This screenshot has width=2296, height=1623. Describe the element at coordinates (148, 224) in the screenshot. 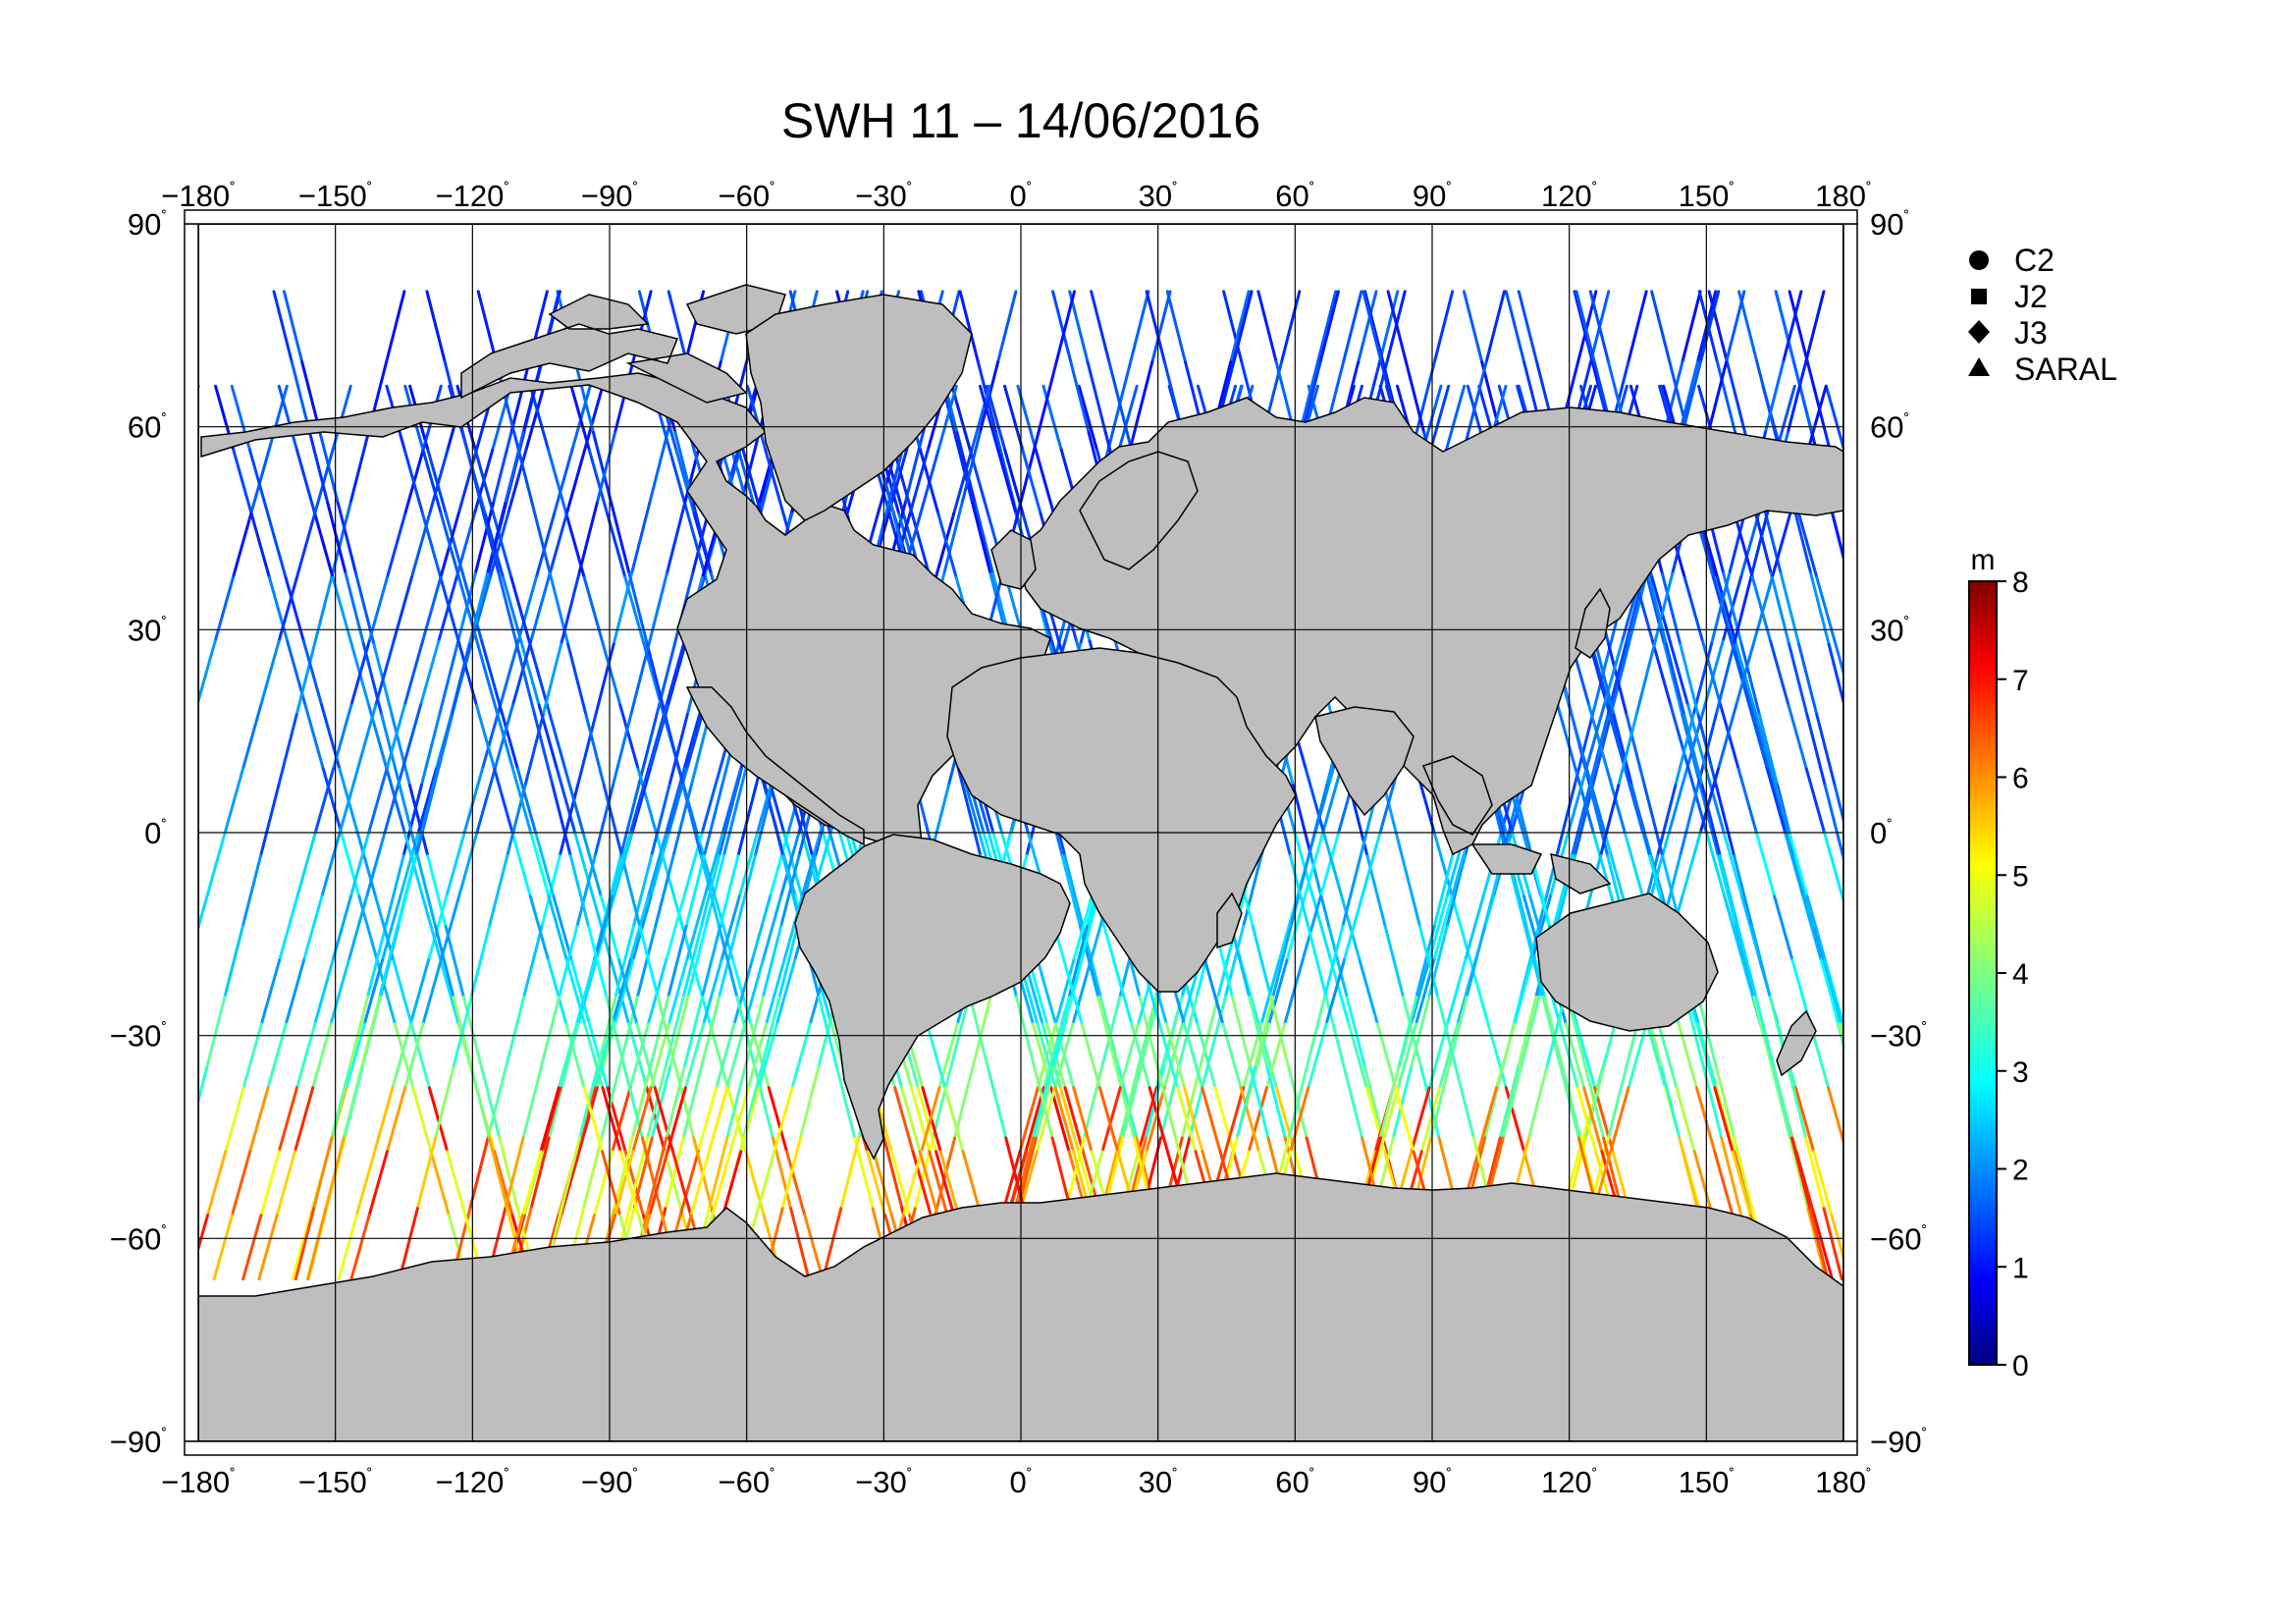

I see `lat-tick-label-left: 90˚` at that location.